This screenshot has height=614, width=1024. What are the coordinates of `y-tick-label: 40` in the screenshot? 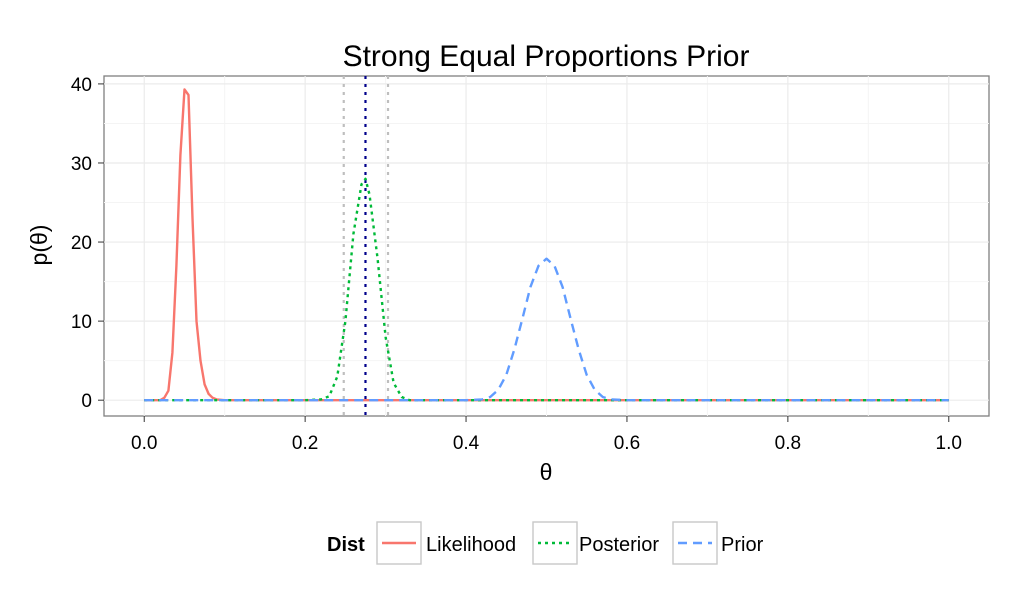 It's located at (81, 85).